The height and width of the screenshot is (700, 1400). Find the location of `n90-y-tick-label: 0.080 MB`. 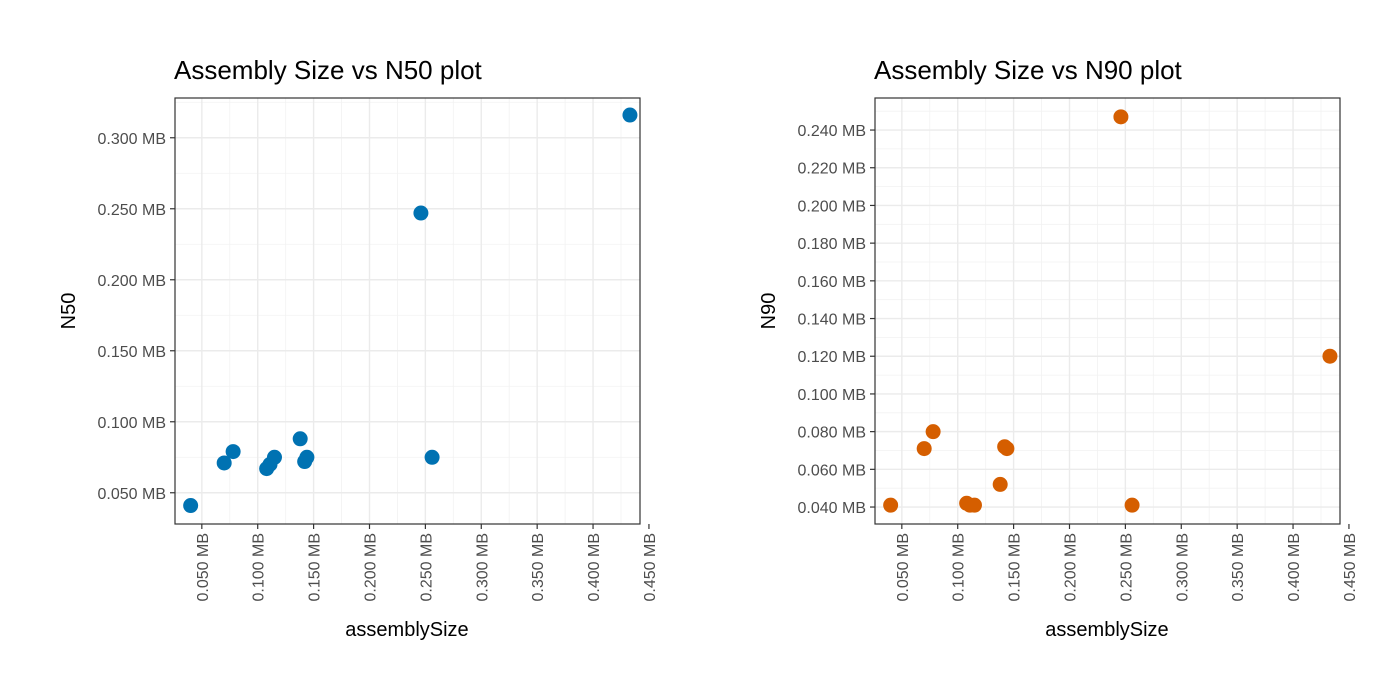

n90-y-tick-label: 0.080 MB is located at coordinates (832, 433).